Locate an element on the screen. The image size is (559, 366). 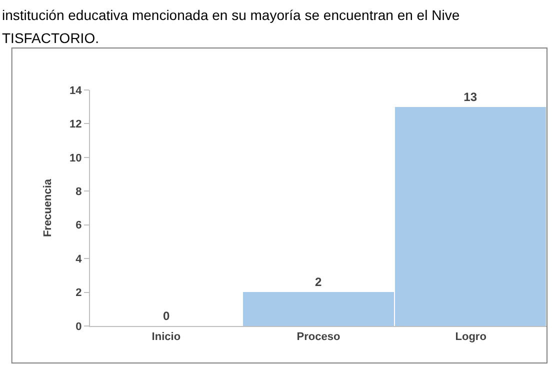
y-tick-label: 8 is located at coordinates (79, 192).